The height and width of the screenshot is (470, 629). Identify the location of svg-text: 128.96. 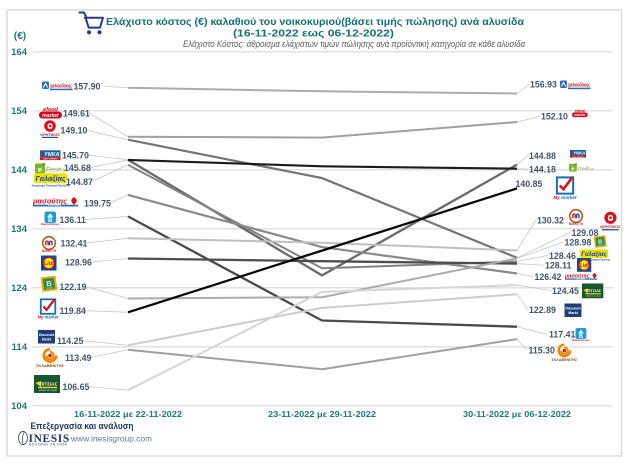
(78, 262).